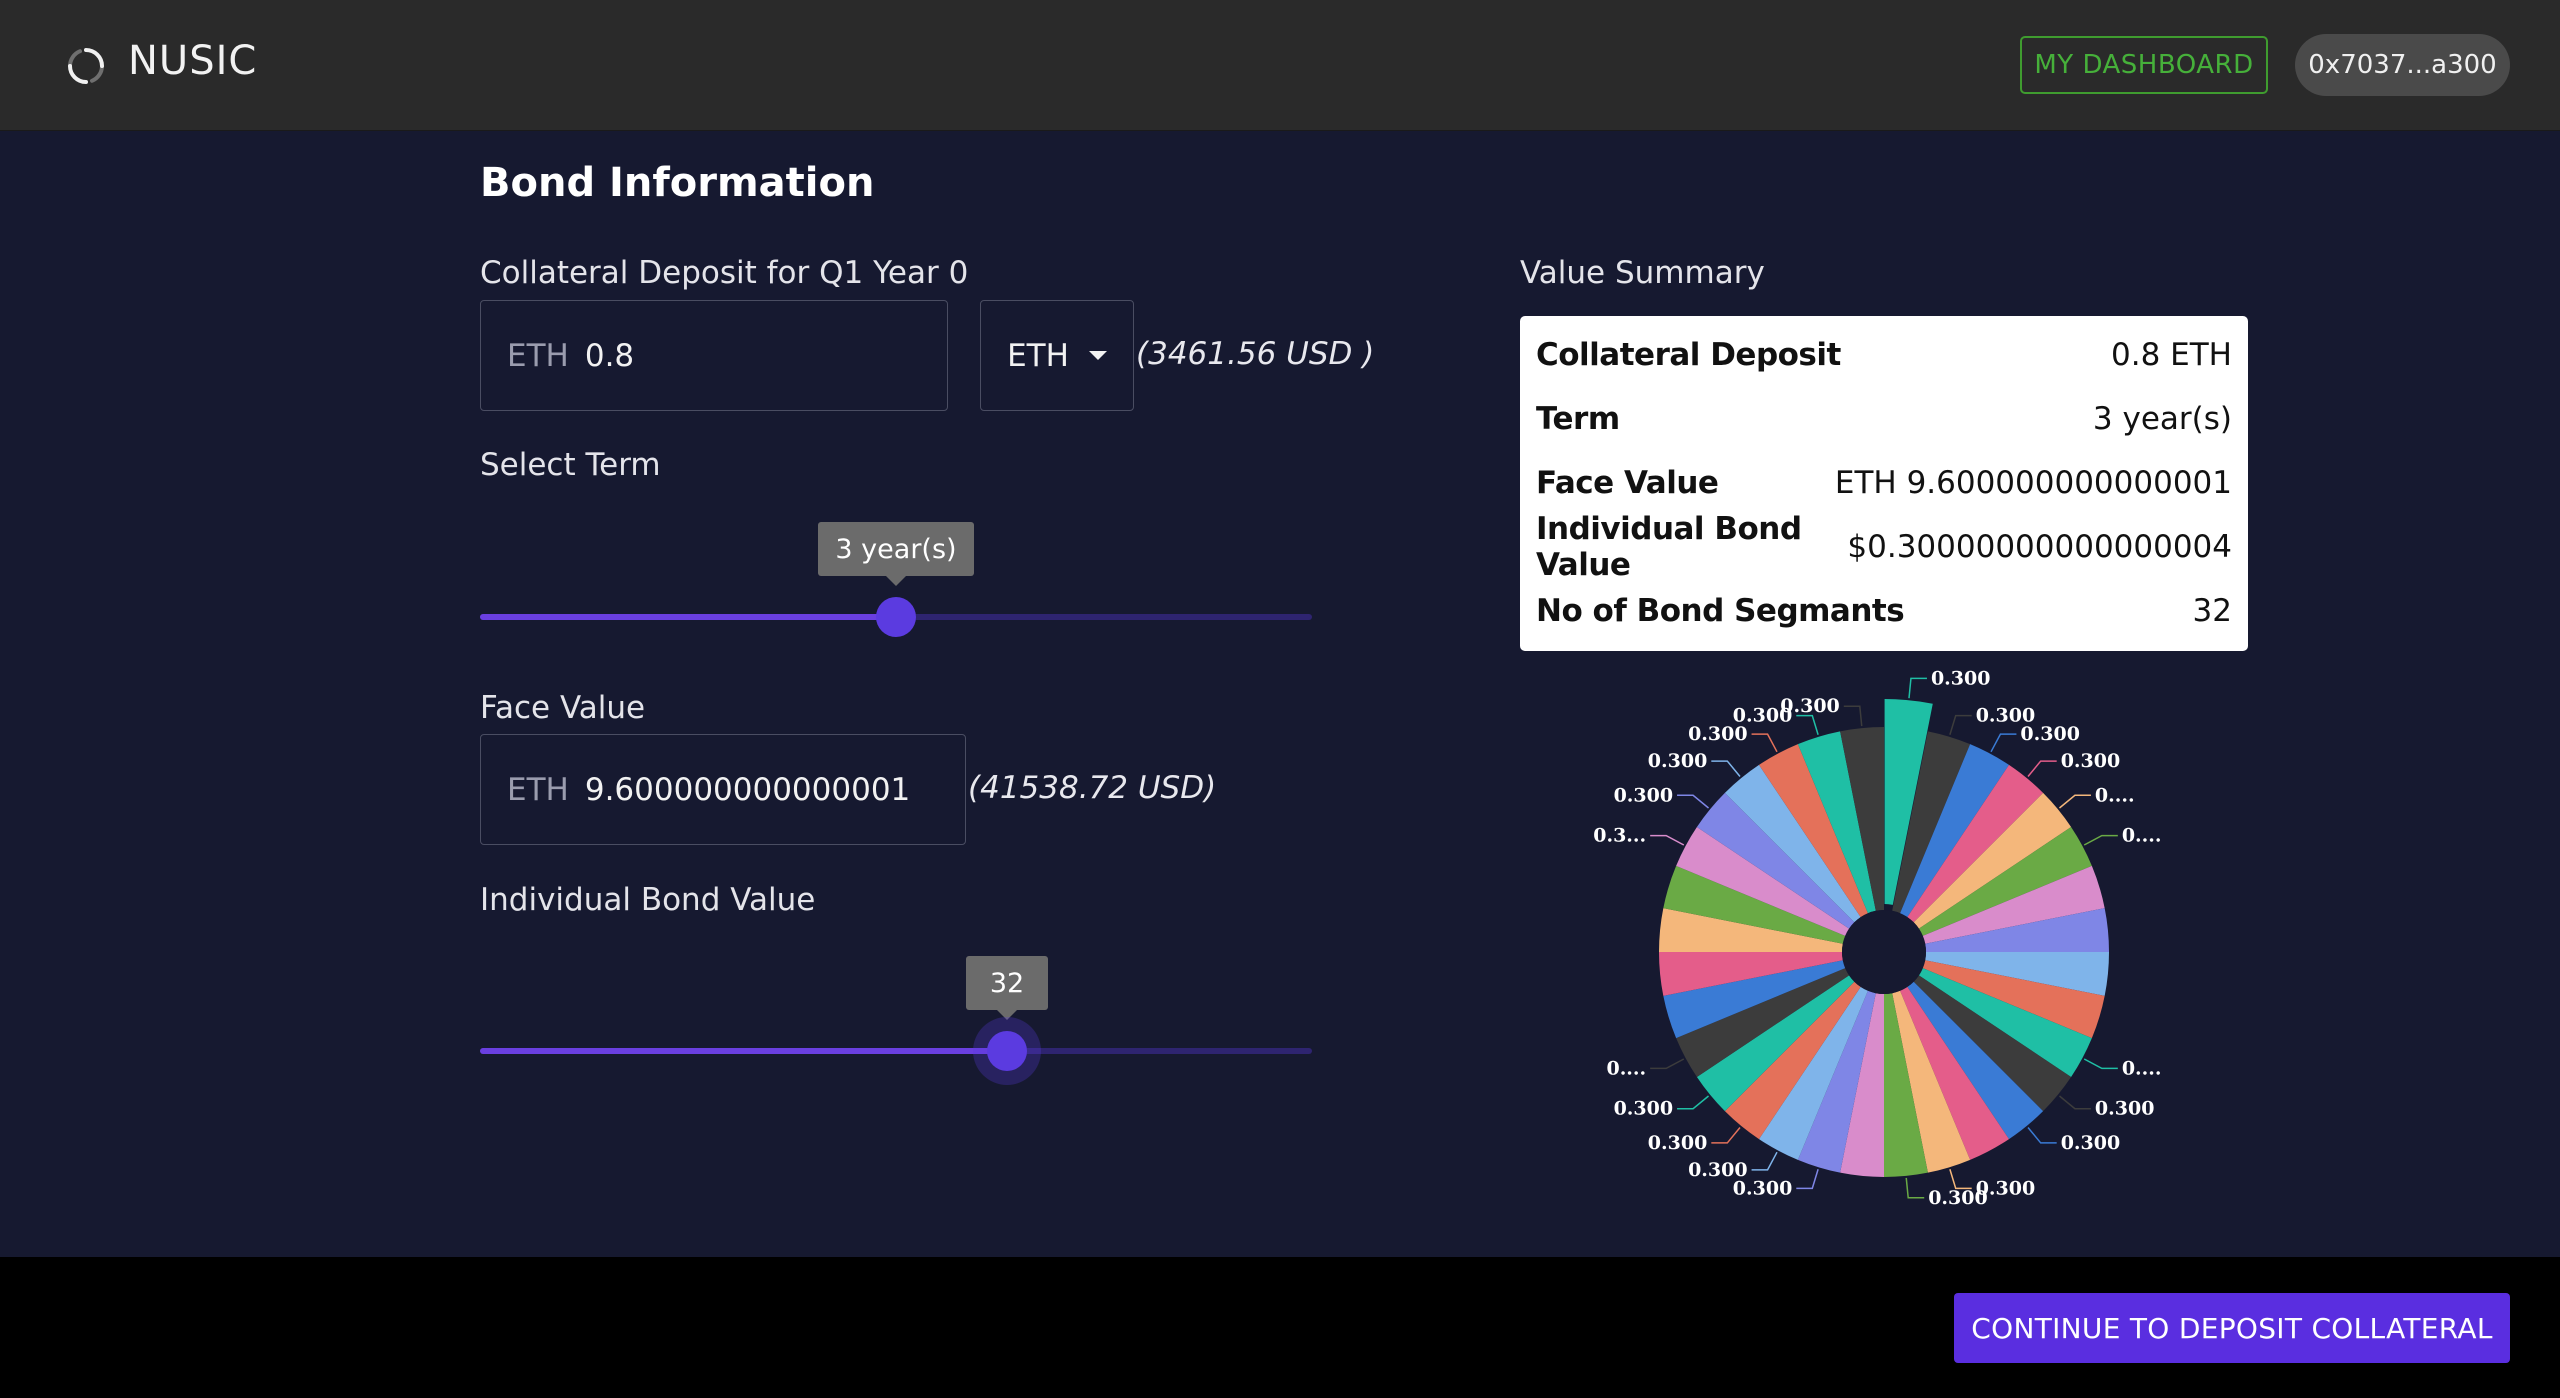 This screenshot has width=2560, height=1398. What do you see at coordinates (1688, 355) in the screenshot?
I see `summary-key: Collateral Deposit` at bounding box center [1688, 355].